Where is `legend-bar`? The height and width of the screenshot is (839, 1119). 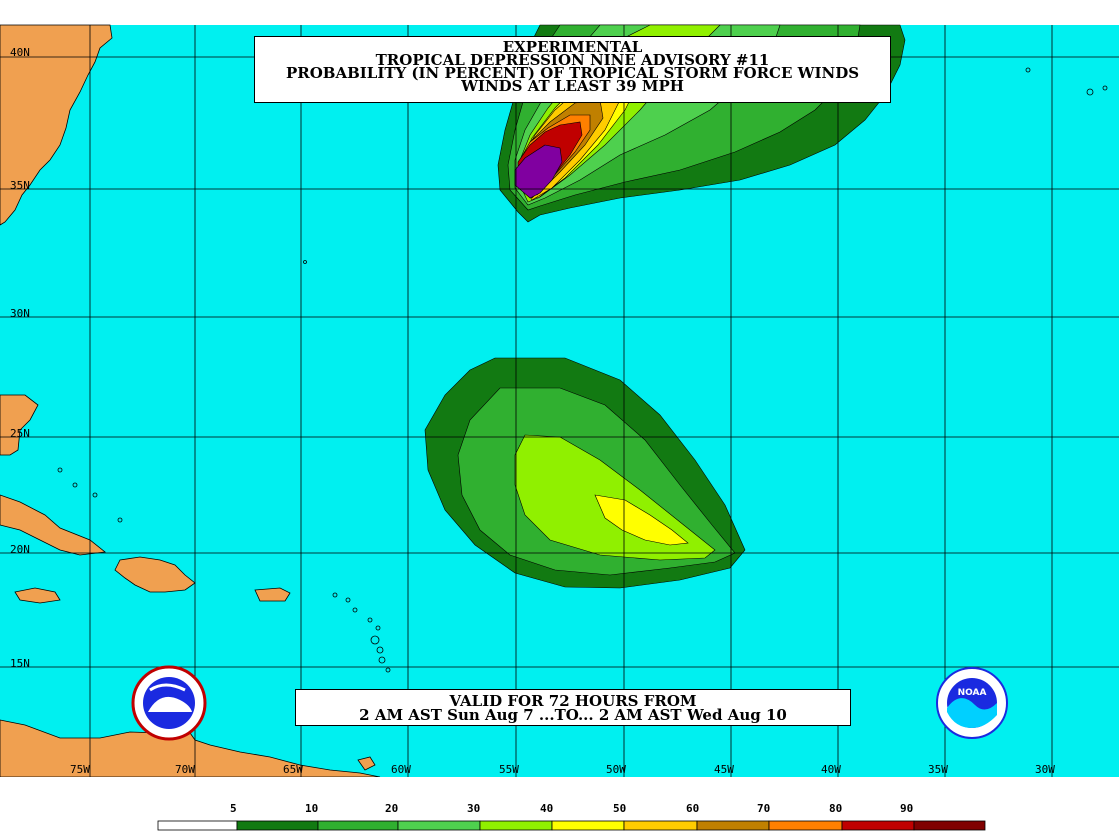 legend-bar is located at coordinates (571, 825).